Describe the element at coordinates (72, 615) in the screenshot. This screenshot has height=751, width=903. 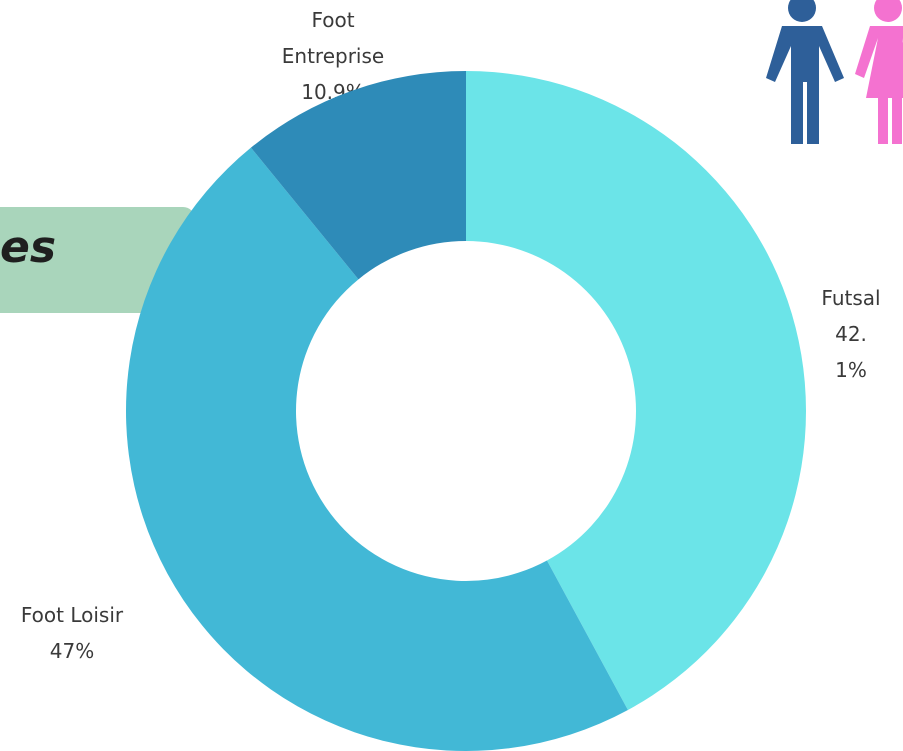
I see `slice-name: Foot Loisir` at that location.